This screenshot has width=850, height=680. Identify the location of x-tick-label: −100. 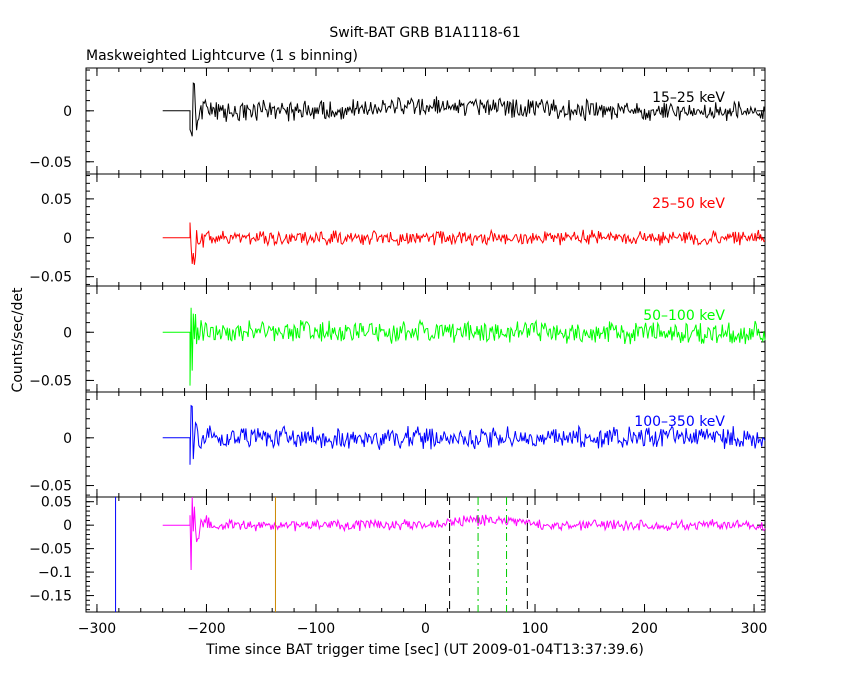
(316, 629).